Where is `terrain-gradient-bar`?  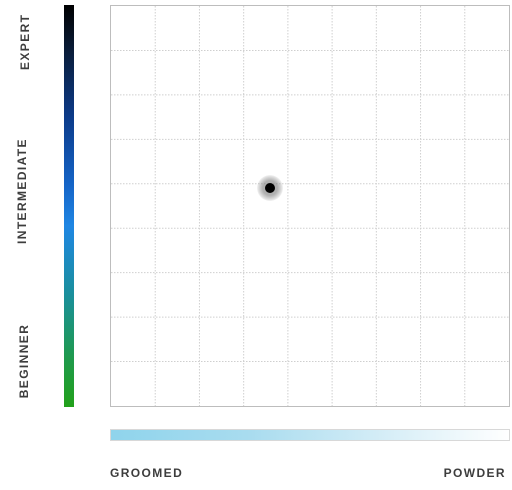 terrain-gradient-bar is located at coordinates (310, 435).